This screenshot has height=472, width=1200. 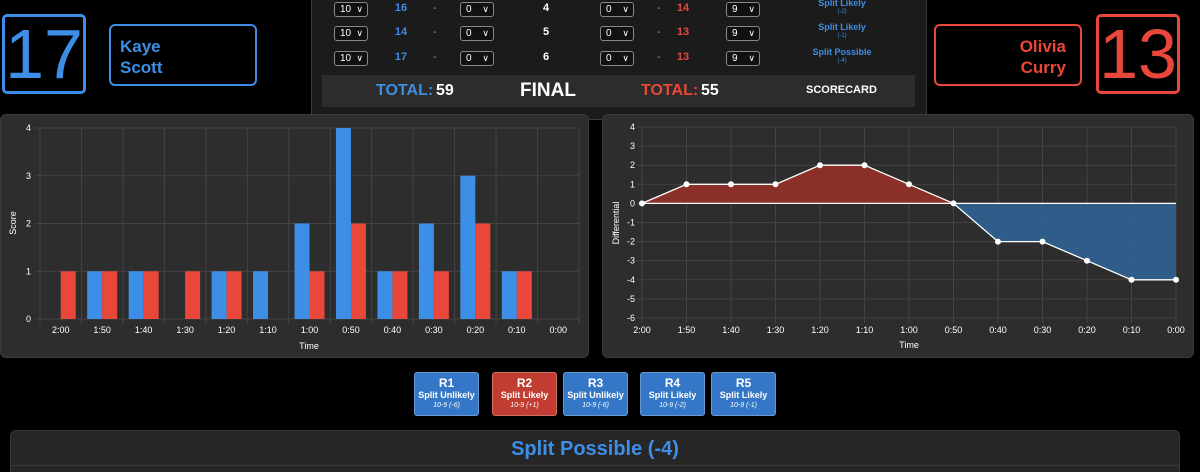 I want to click on scorecard-row: 10 14 - 0 5 0 - 13 9 Split Likely(-1), so click(x=620, y=33).